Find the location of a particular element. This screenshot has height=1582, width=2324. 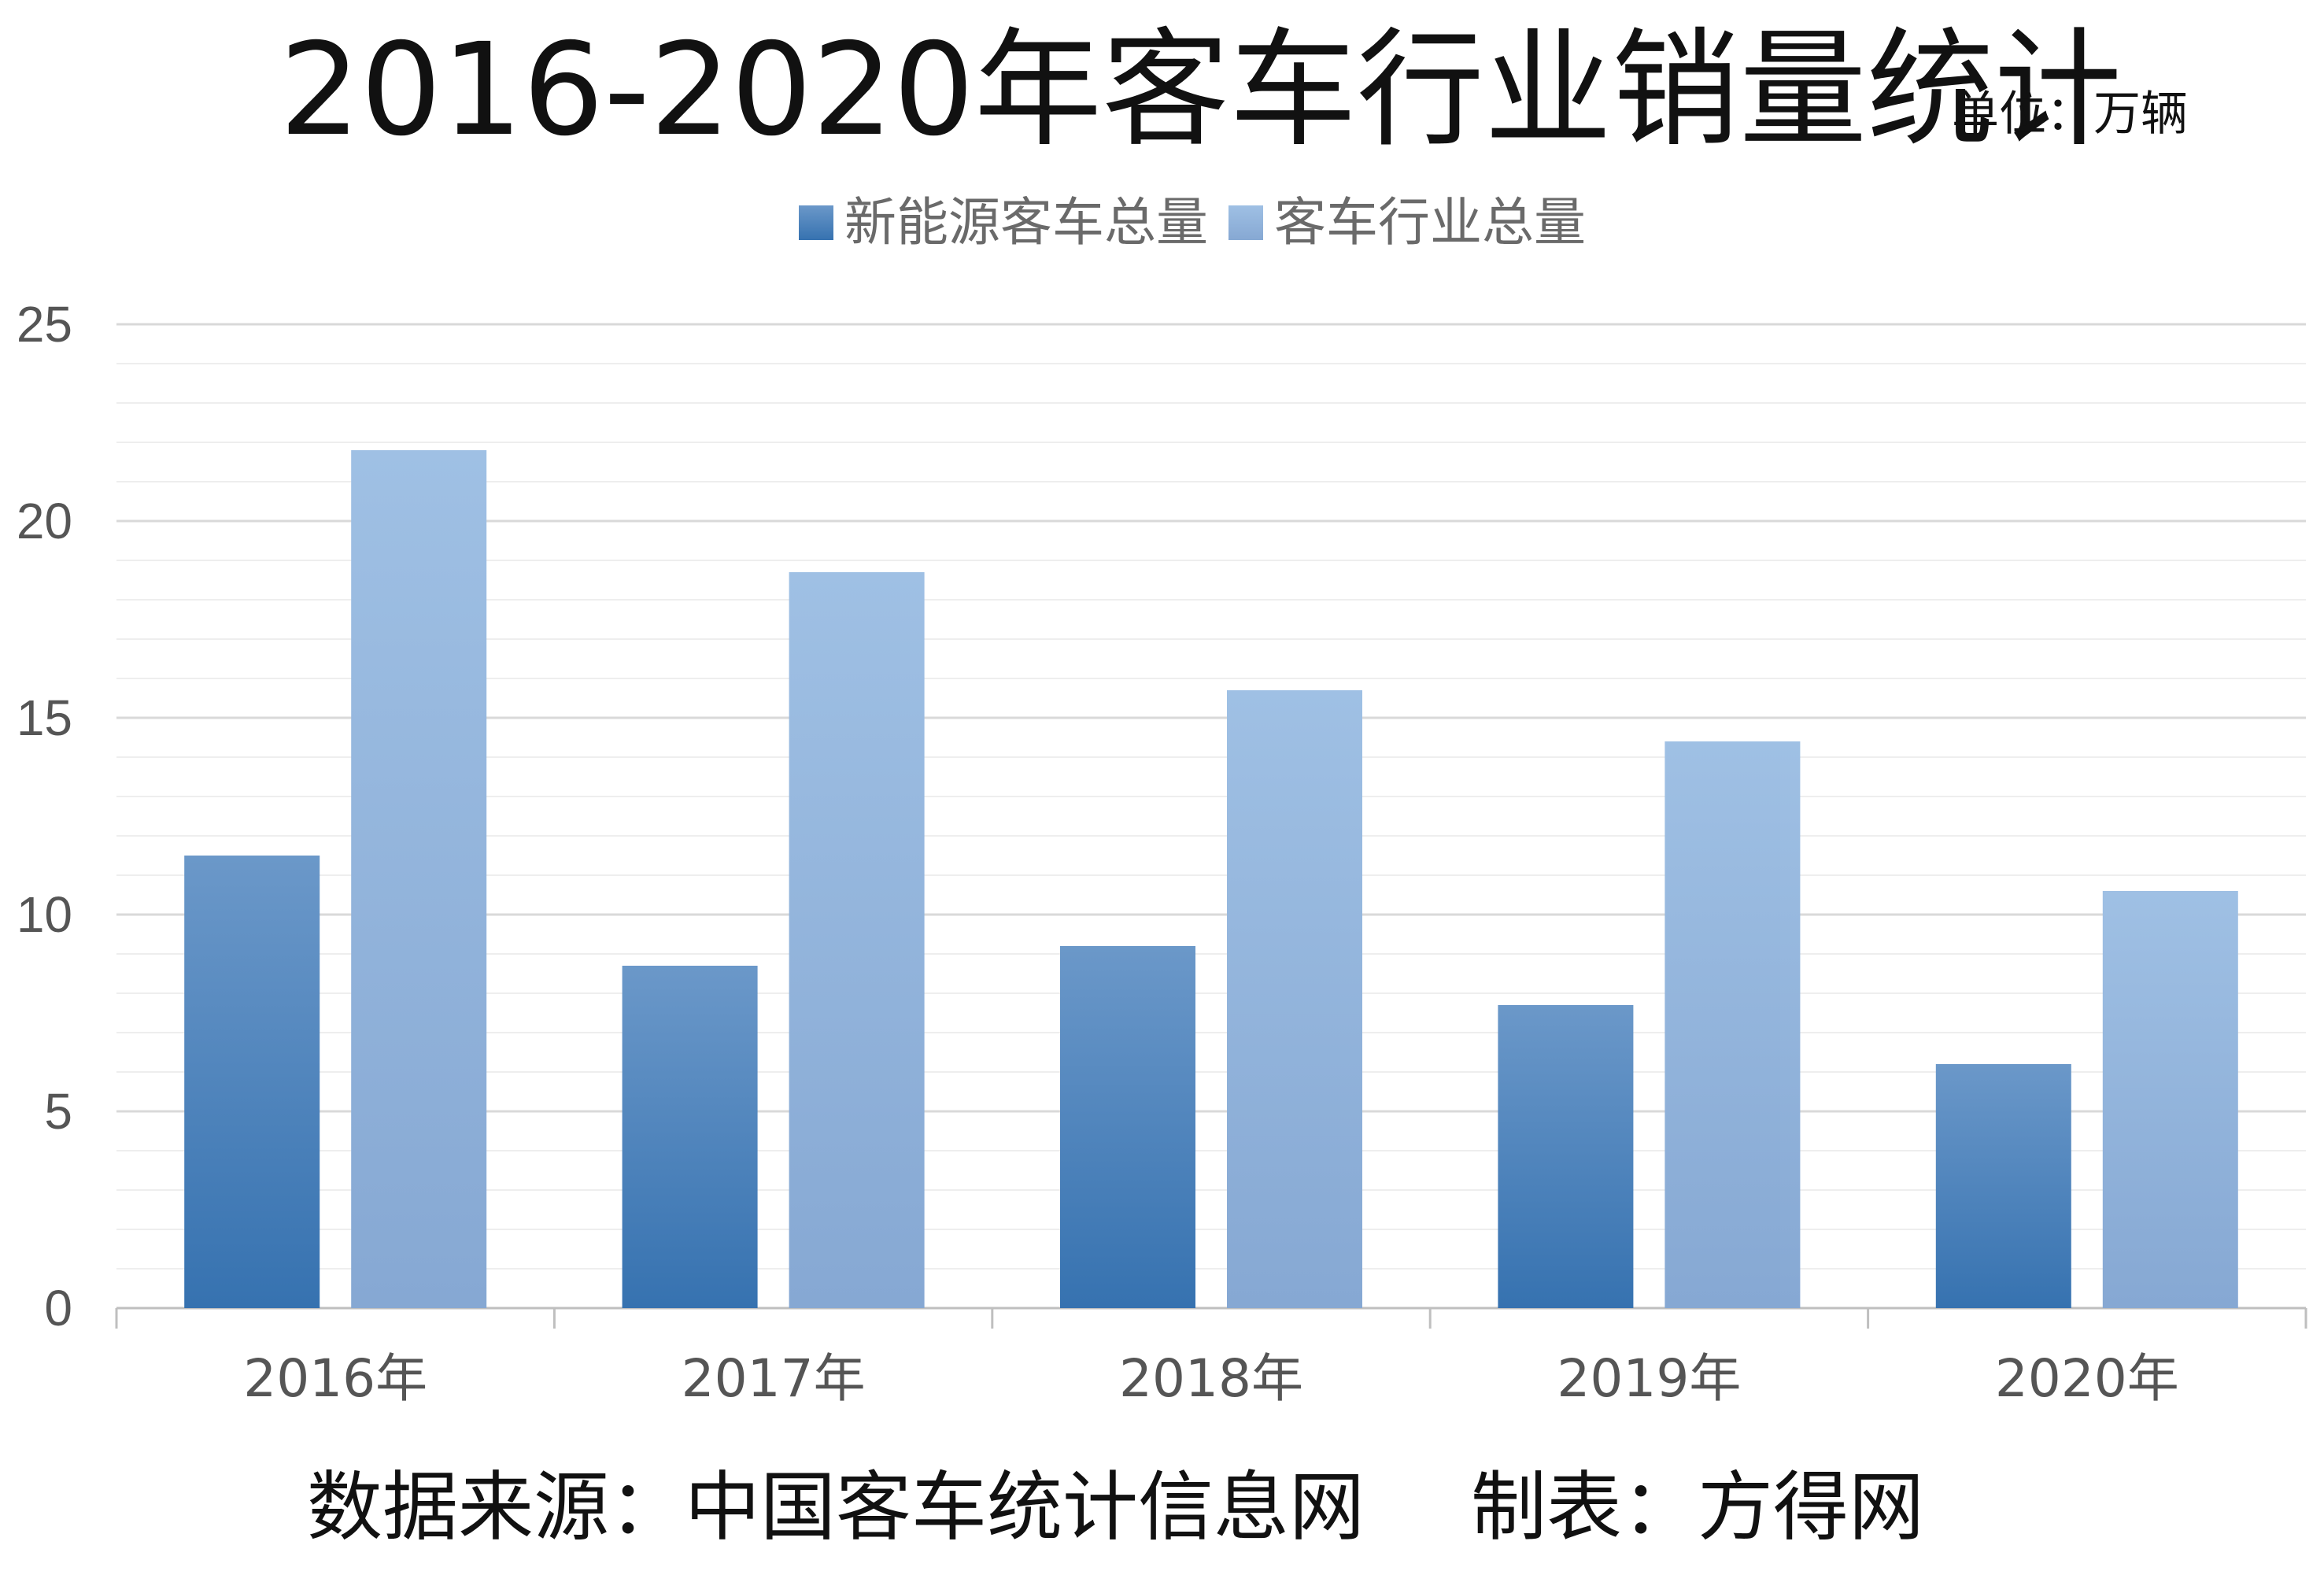

legend-item-series-2: 客车行业总量 is located at coordinates (1407, 222).